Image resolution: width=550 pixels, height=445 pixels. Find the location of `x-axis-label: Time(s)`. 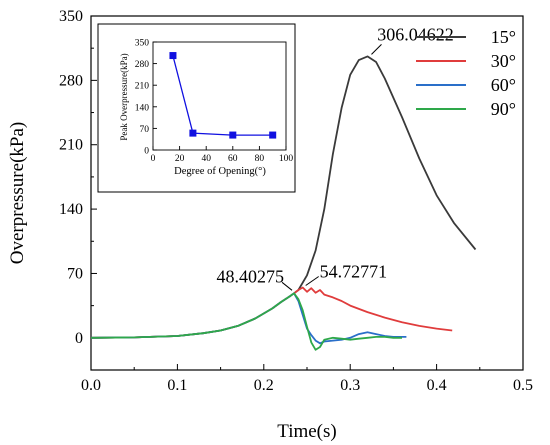

x-axis-label: Time(s) is located at coordinates (306, 431).